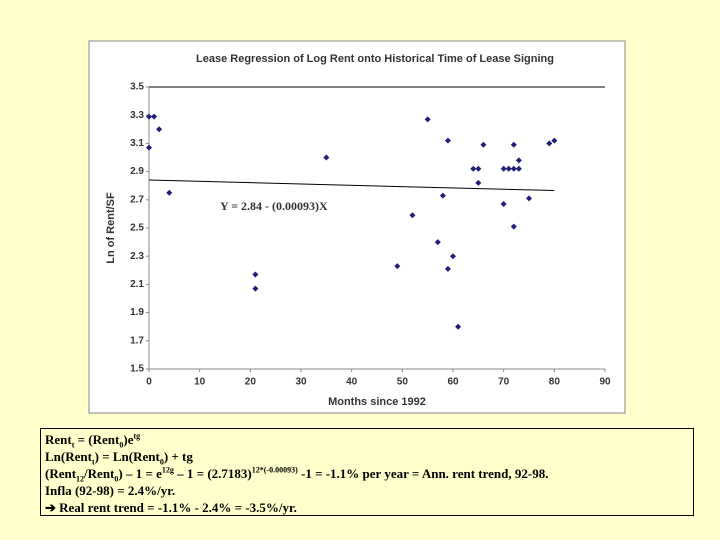  Describe the element at coordinates (137, 199) in the screenshot. I see `y-tick-label: 2.7` at that location.